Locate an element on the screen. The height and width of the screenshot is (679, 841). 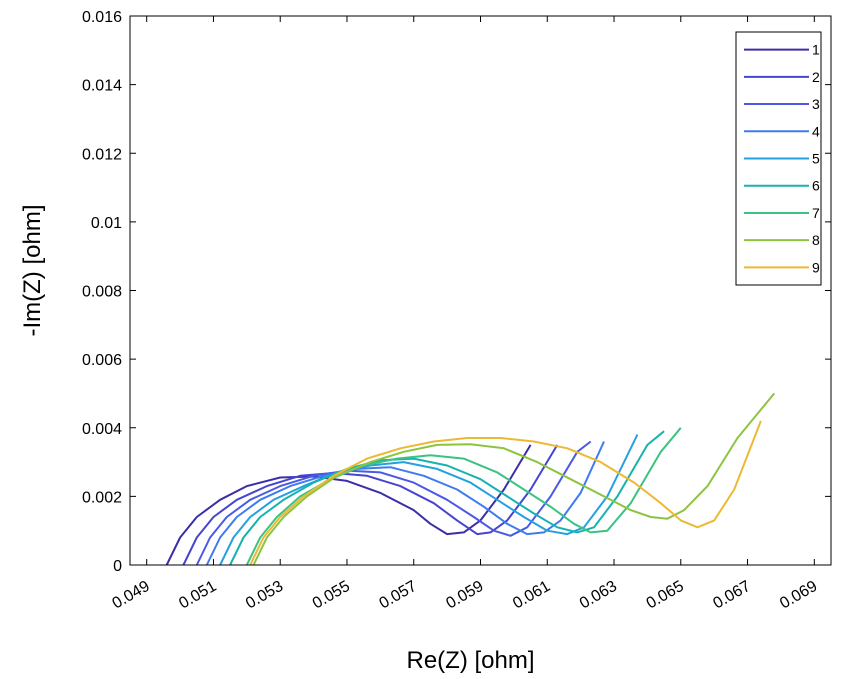
legend-label: 1 is located at coordinates (816, 50).